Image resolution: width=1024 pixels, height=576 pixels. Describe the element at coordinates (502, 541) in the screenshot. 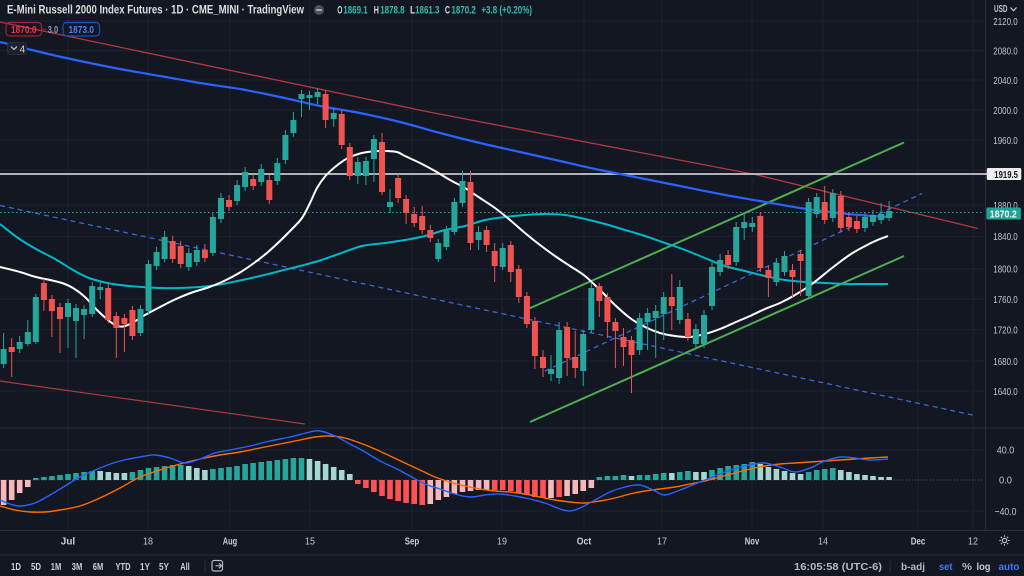

I see `svg-text: 19` at that location.